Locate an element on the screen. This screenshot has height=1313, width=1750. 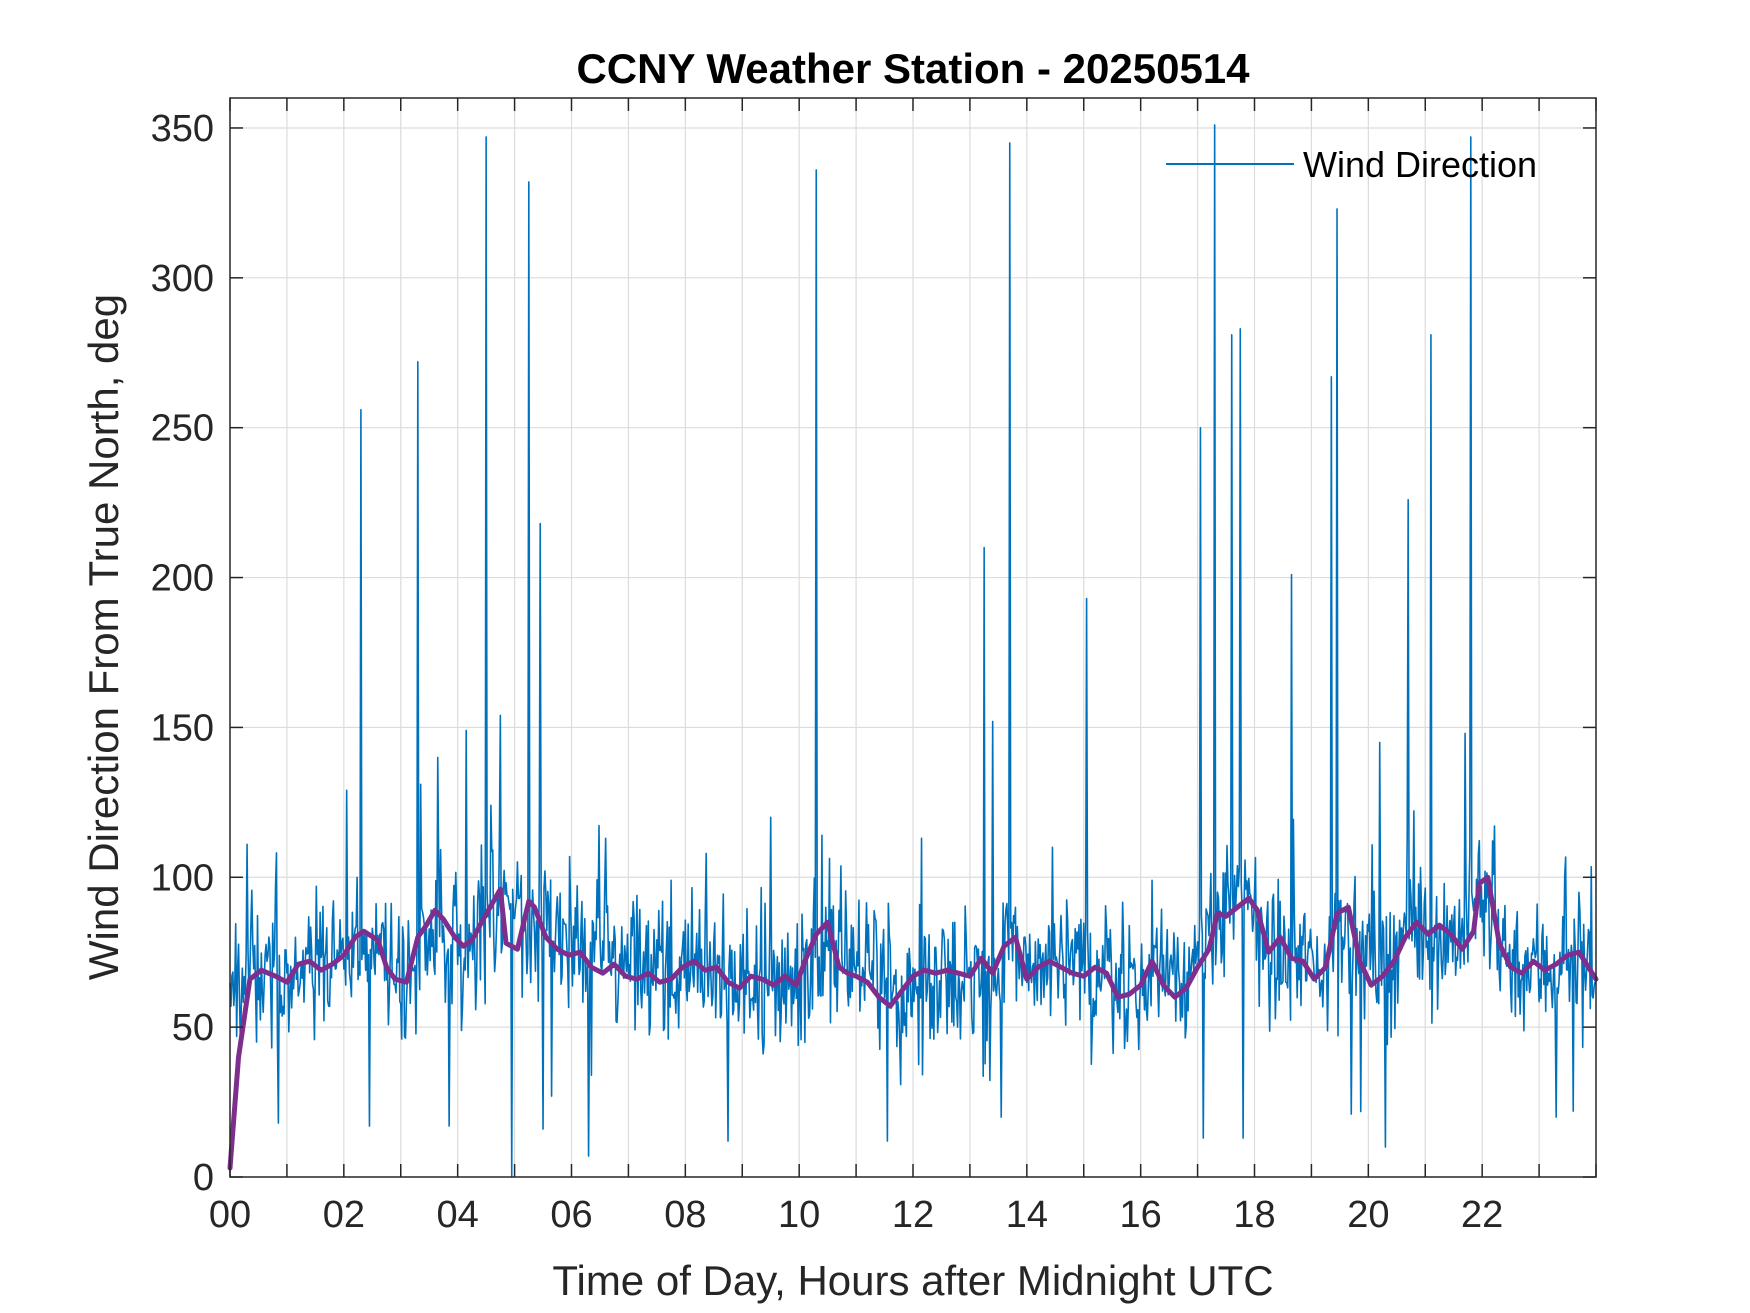
legend: Wind Direction is located at coordinates (1351, 164).